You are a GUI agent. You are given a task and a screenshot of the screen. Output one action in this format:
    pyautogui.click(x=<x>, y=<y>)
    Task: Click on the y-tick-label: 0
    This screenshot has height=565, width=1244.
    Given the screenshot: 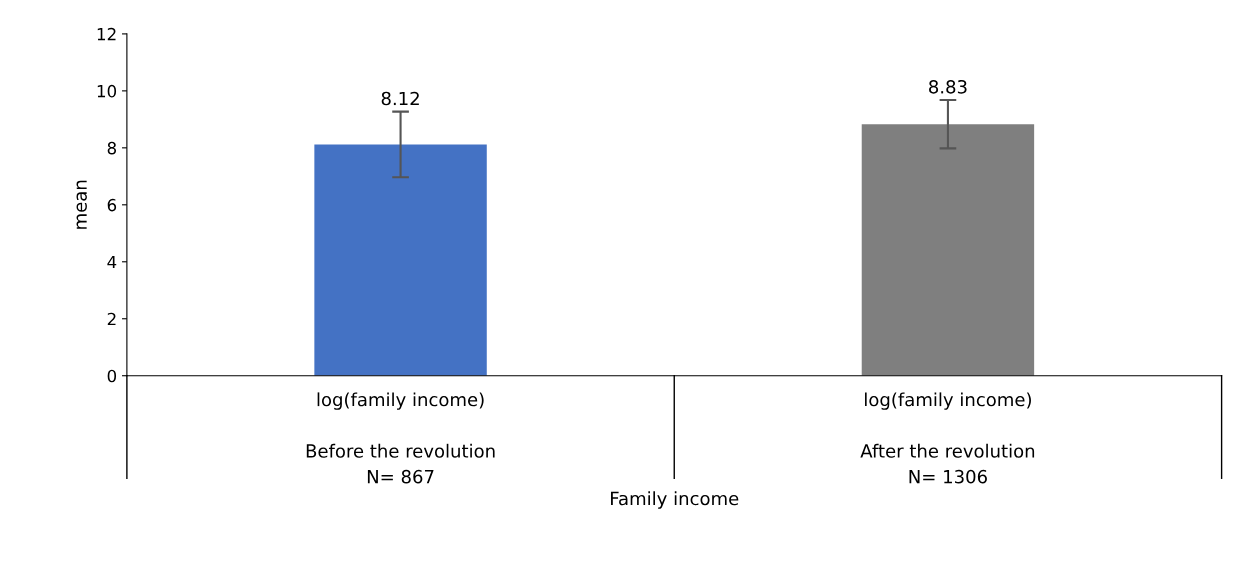 What is the action you would take?
    pyautogui.click(x=112, y=376)
    